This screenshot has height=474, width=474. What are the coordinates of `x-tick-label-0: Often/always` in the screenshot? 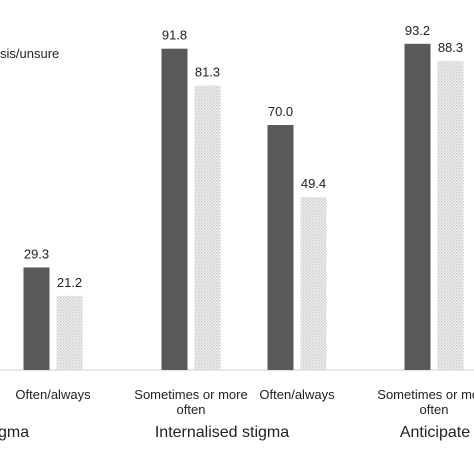 It's located at (53, 394).